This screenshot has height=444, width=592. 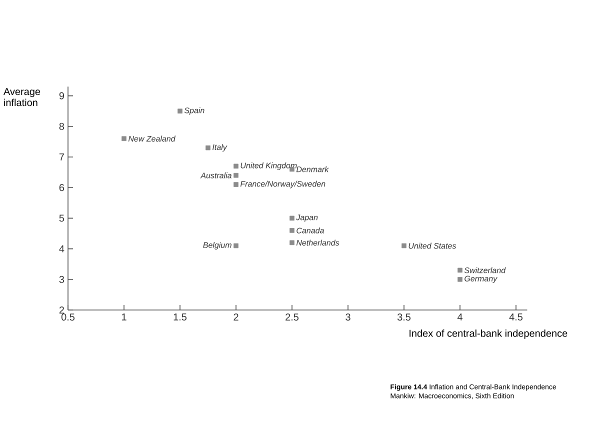 What do you see at coordinates (236, 317) in the screenshot?
I see `x-tick-label: 2` at bounding box center [236, 317].